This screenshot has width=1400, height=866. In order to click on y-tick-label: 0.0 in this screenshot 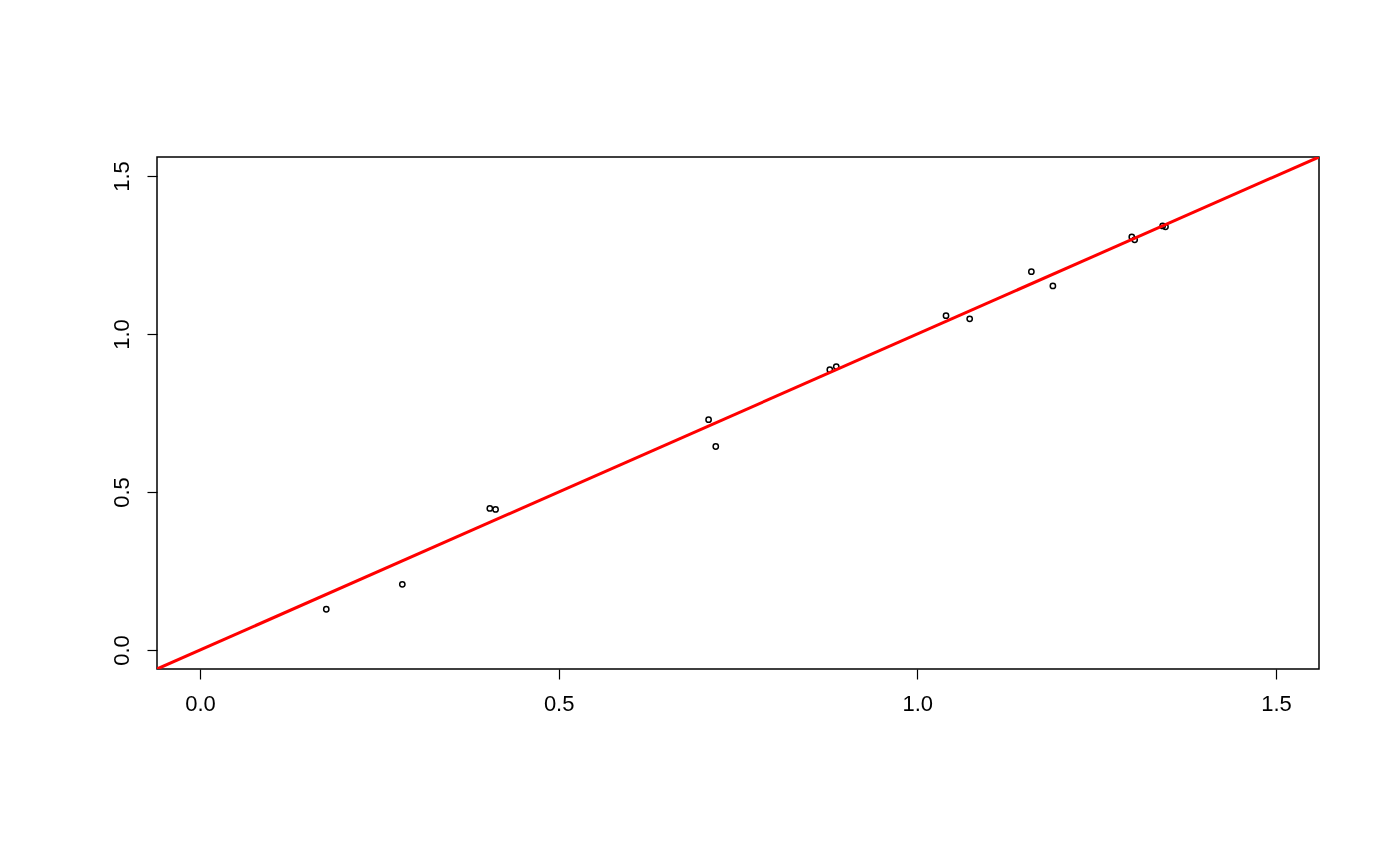, I will do `click(121, 650)`.